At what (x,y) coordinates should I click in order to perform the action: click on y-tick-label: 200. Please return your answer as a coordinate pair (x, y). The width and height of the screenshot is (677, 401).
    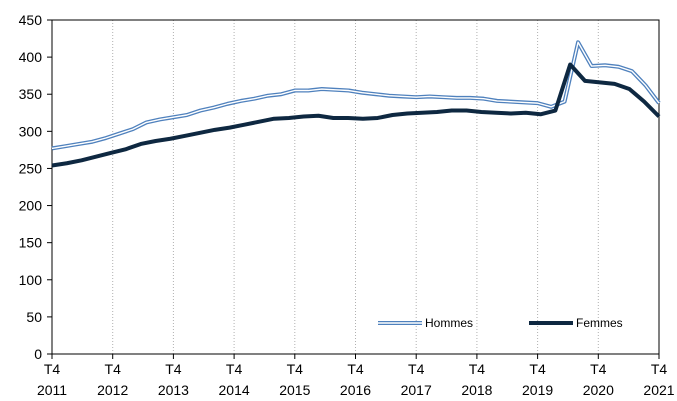
    Looking at the image, I should click on (31, 206).